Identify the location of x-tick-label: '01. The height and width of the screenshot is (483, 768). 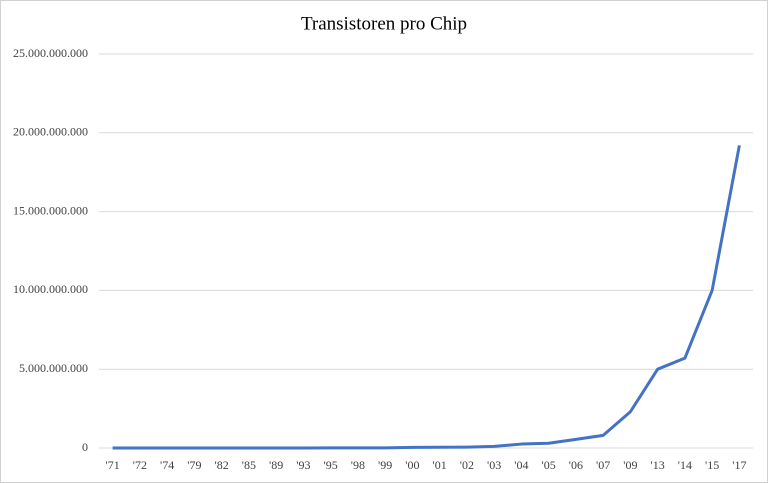
(440, 465).